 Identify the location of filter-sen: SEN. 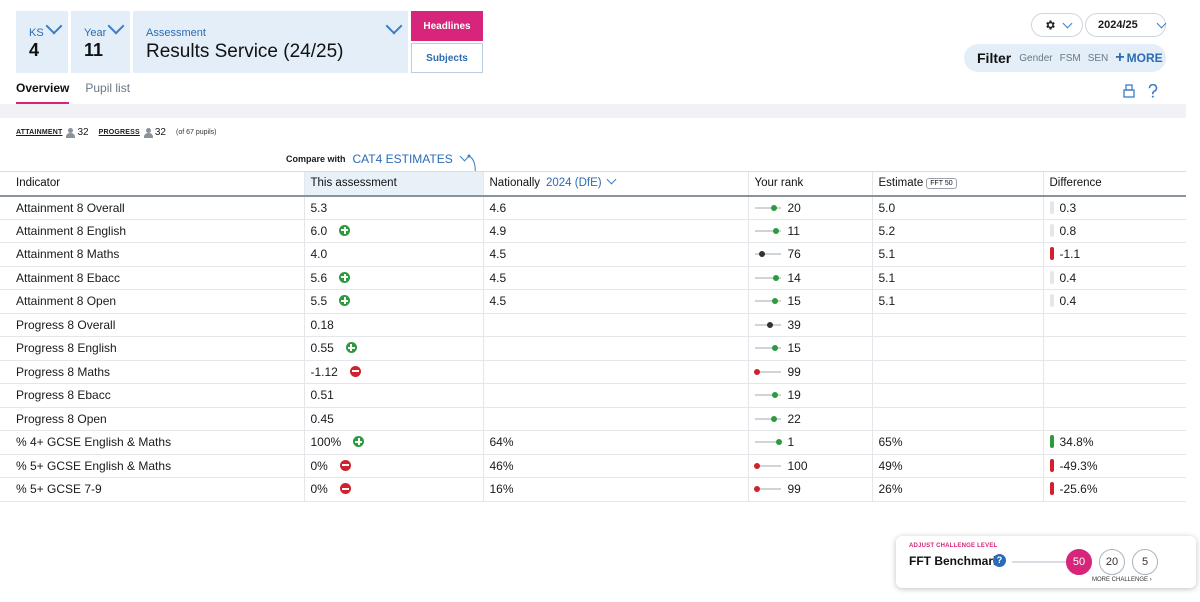
(1098, 58).